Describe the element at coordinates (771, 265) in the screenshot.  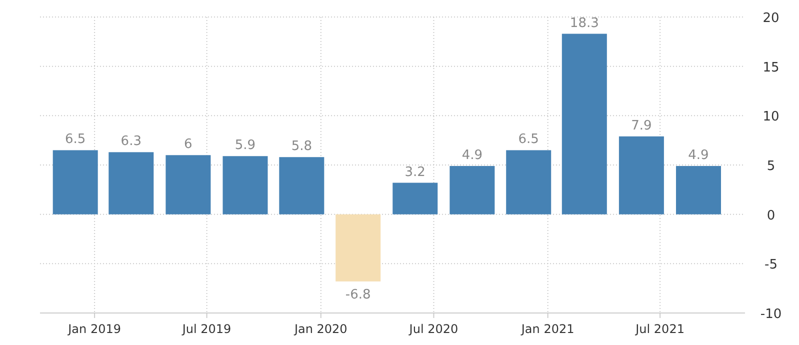
I see `y-tick-label: -5` at that location.